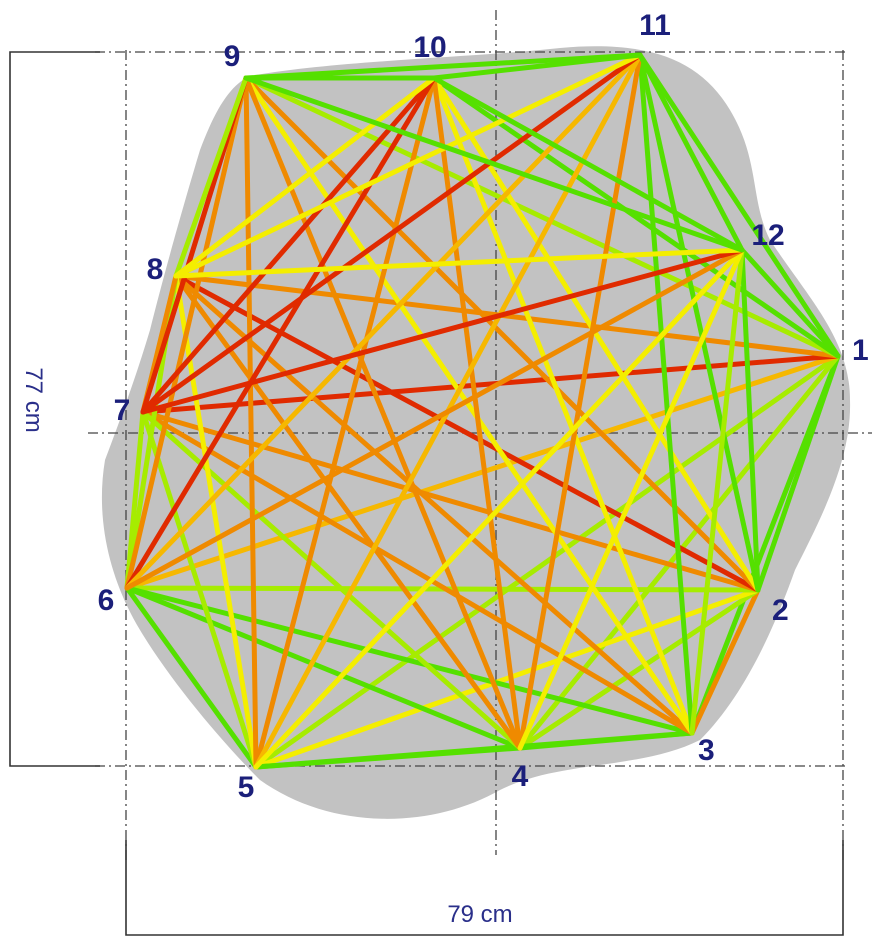 This screenshot has width=872, height=942. What do you see at coordinates (106, 600) in the screenshot?
I see `node-label-6: 6` at bounding box center [106, 600].